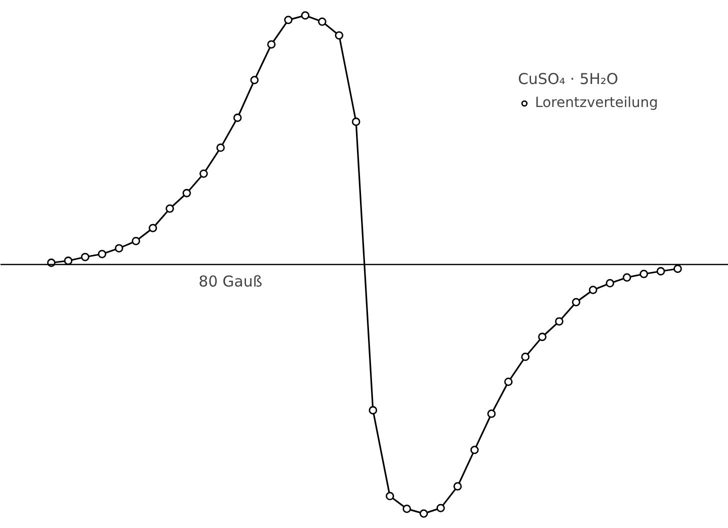 Image resolution: width=728 pixels, height=528 pixels. What do you see at coordinates (596, 103) in the screenshot?
I see `legend-label: Lorentzverteilung` at bounding box center [596, 103].